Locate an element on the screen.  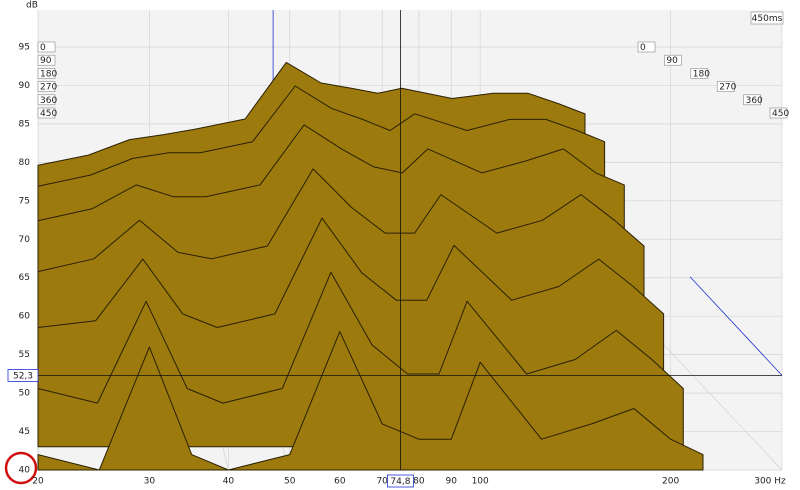
x-tick-label: 300 Hz is located at coordinates (770, 482).